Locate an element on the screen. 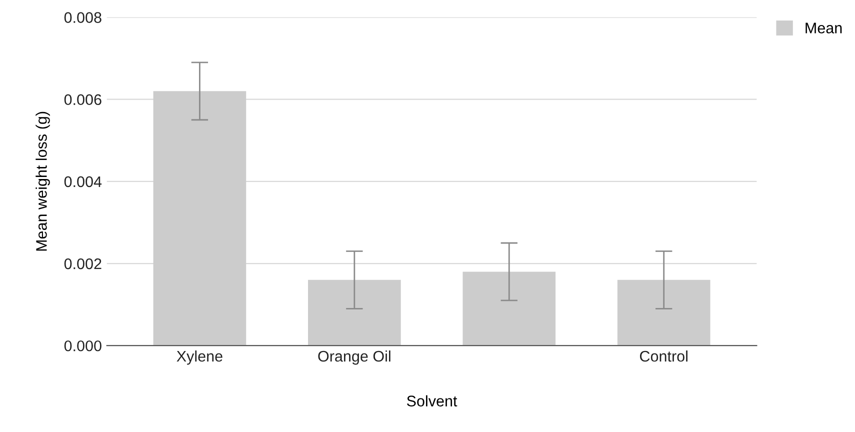  legend-label: Mean is located at coordinates (824, 28).